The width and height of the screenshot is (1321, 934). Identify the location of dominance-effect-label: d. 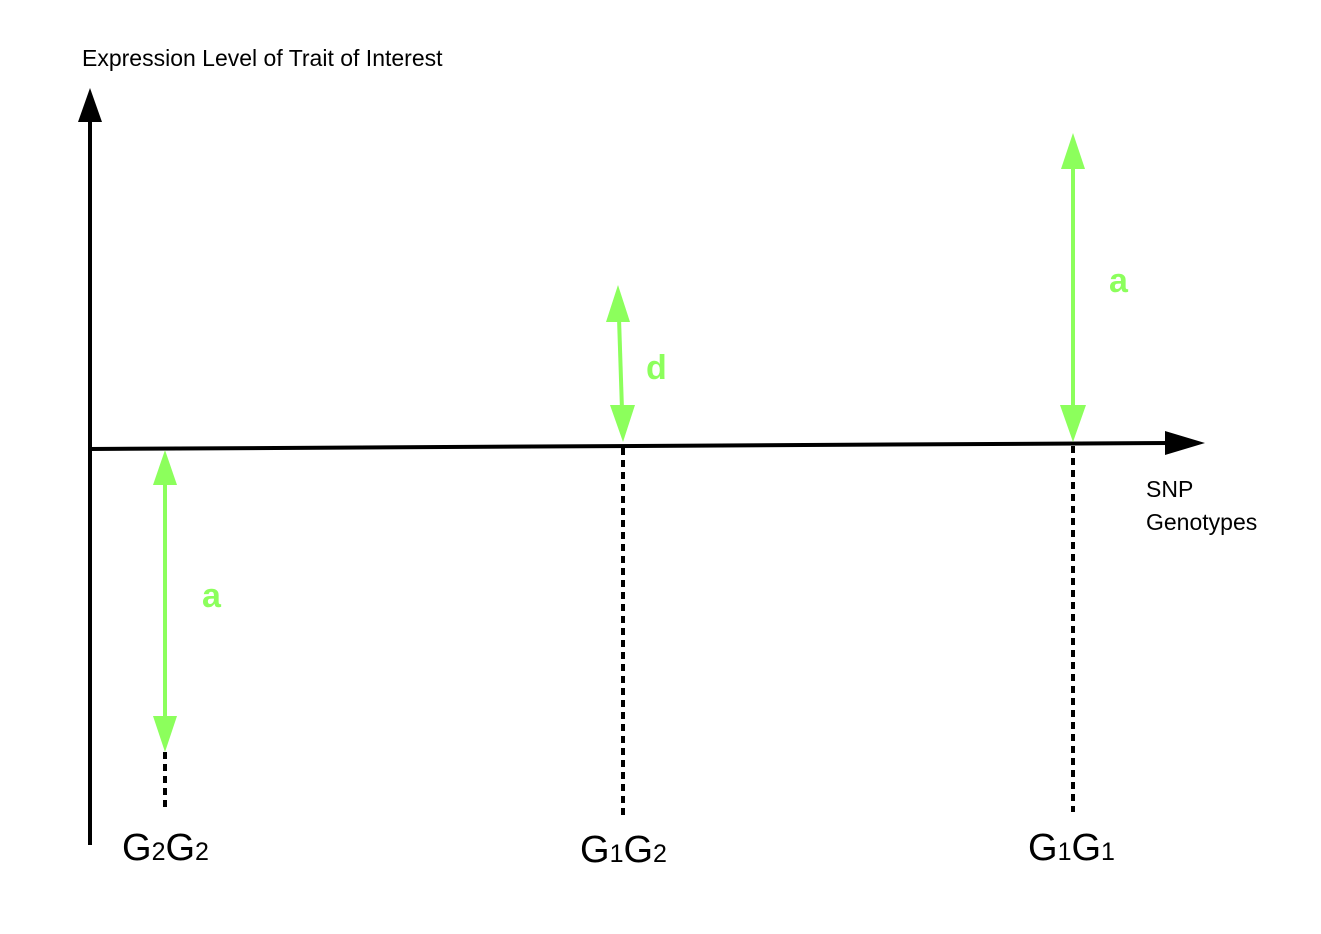
(656, 368).